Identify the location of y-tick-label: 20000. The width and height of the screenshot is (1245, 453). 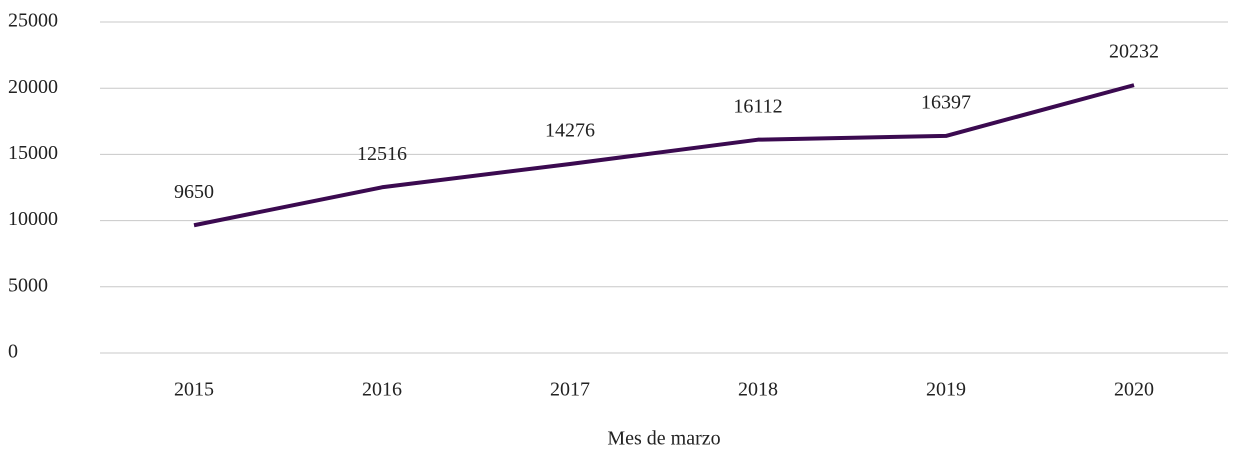
(33, 87).